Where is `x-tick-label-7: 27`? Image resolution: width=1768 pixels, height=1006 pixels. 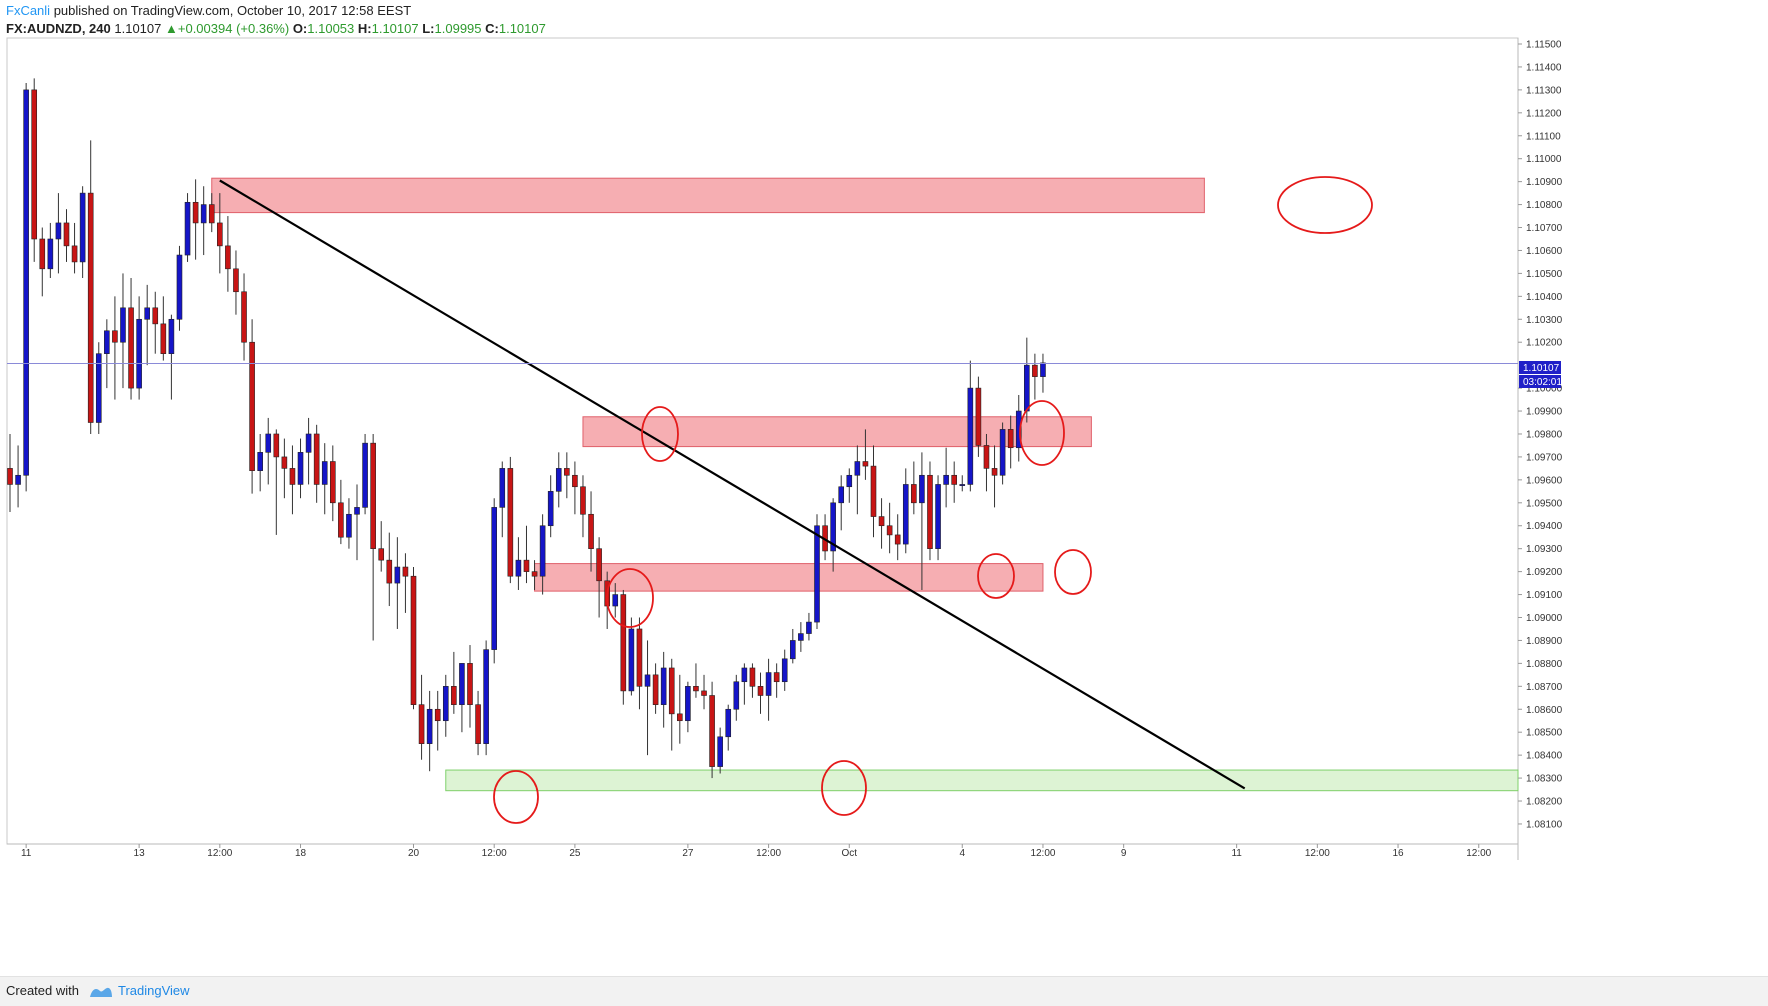 x-tick-label-7: 27 is located at coordinates (688, 853).